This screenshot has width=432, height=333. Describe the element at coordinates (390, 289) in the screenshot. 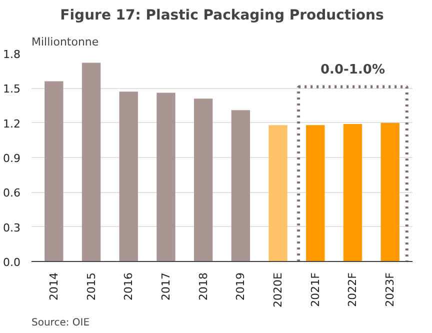

I see `x-tick-label: 2023F` at that location.